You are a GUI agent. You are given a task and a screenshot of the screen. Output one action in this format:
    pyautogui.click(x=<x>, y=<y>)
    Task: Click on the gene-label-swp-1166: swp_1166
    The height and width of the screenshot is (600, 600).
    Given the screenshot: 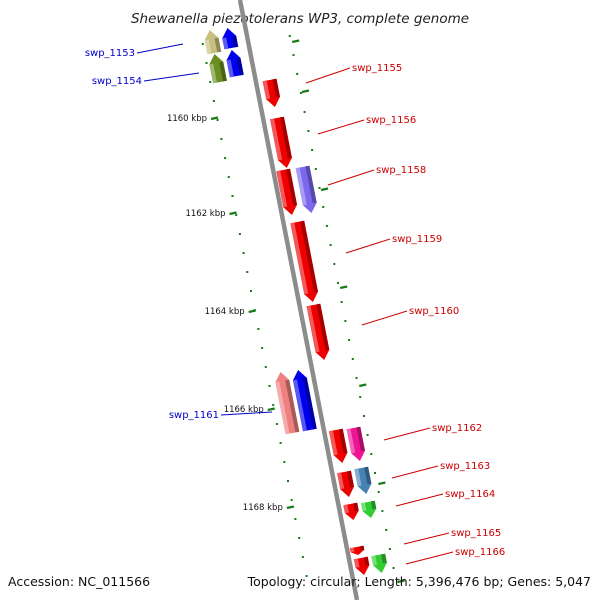 What is the action you would take?
    pyautogui.click(x=480, y=552)
    